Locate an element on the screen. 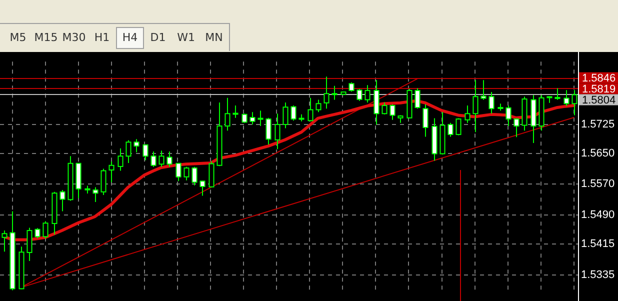  toolbar-panel: M5 M15 M30 H1 H4 D1 W1 MN is located at coordinates (115, 37).